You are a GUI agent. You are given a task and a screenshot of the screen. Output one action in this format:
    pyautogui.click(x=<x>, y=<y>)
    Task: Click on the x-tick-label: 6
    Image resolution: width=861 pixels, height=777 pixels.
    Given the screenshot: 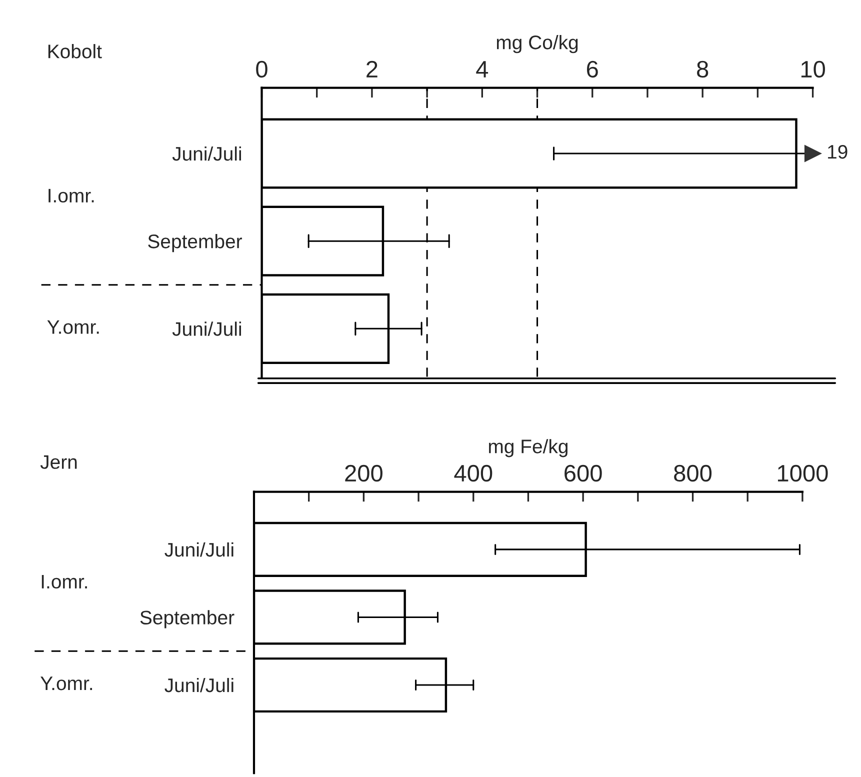 What is the action you would take?
    pyautogui.click(x=592, y=69)
    